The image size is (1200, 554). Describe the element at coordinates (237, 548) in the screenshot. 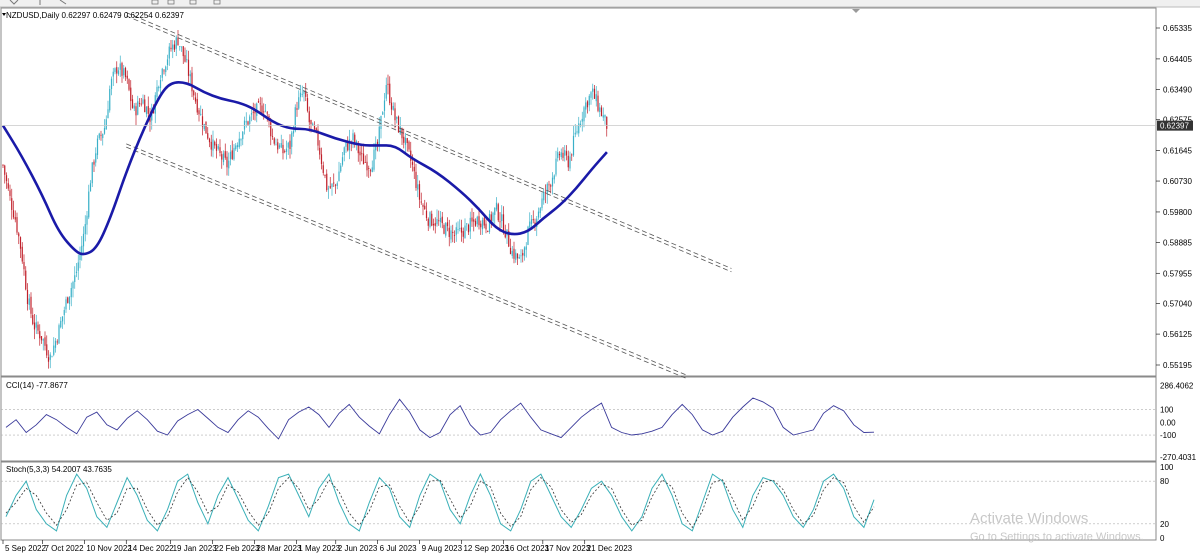

I see `time-tick-label: 22 Feb 2023` at that location.